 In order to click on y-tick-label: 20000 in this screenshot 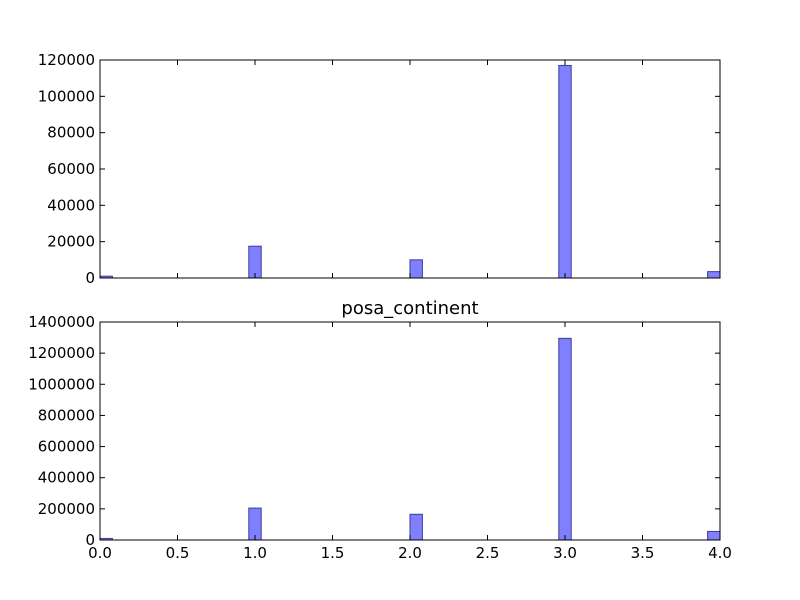, I will do `click(71, 242)`.